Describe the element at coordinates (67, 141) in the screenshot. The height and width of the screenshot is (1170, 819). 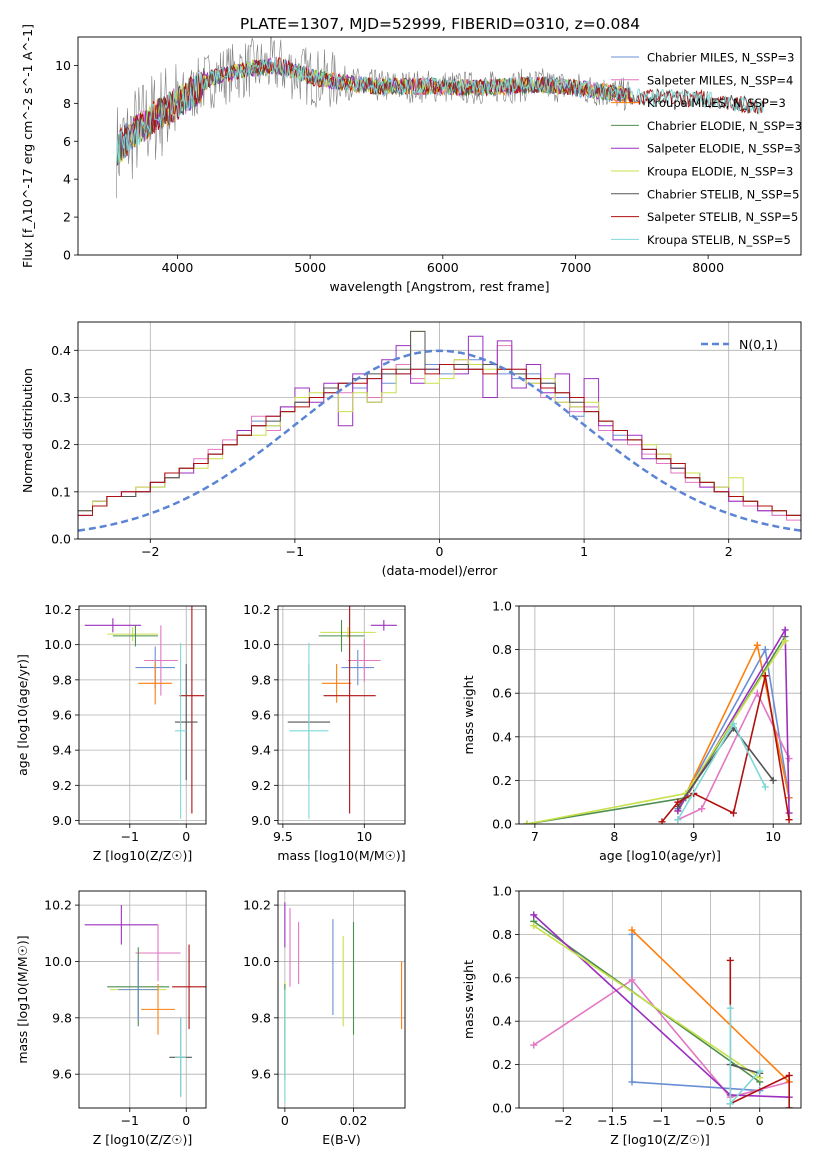
I see `y-tick-label: 6` at that location.